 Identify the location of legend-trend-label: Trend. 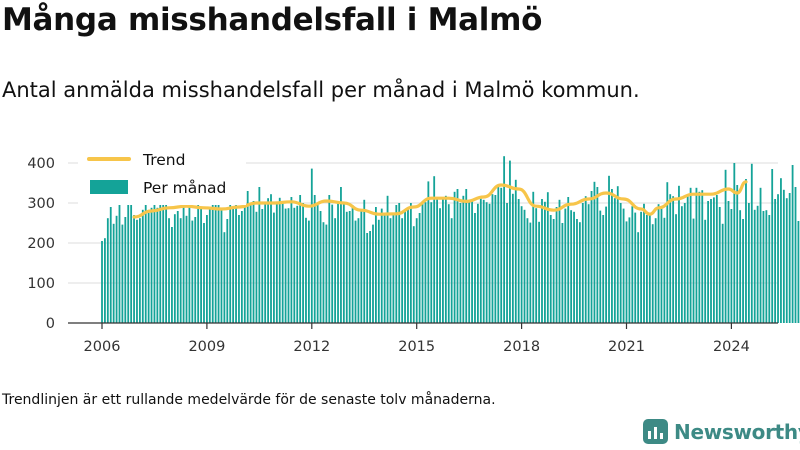
(163, 160).